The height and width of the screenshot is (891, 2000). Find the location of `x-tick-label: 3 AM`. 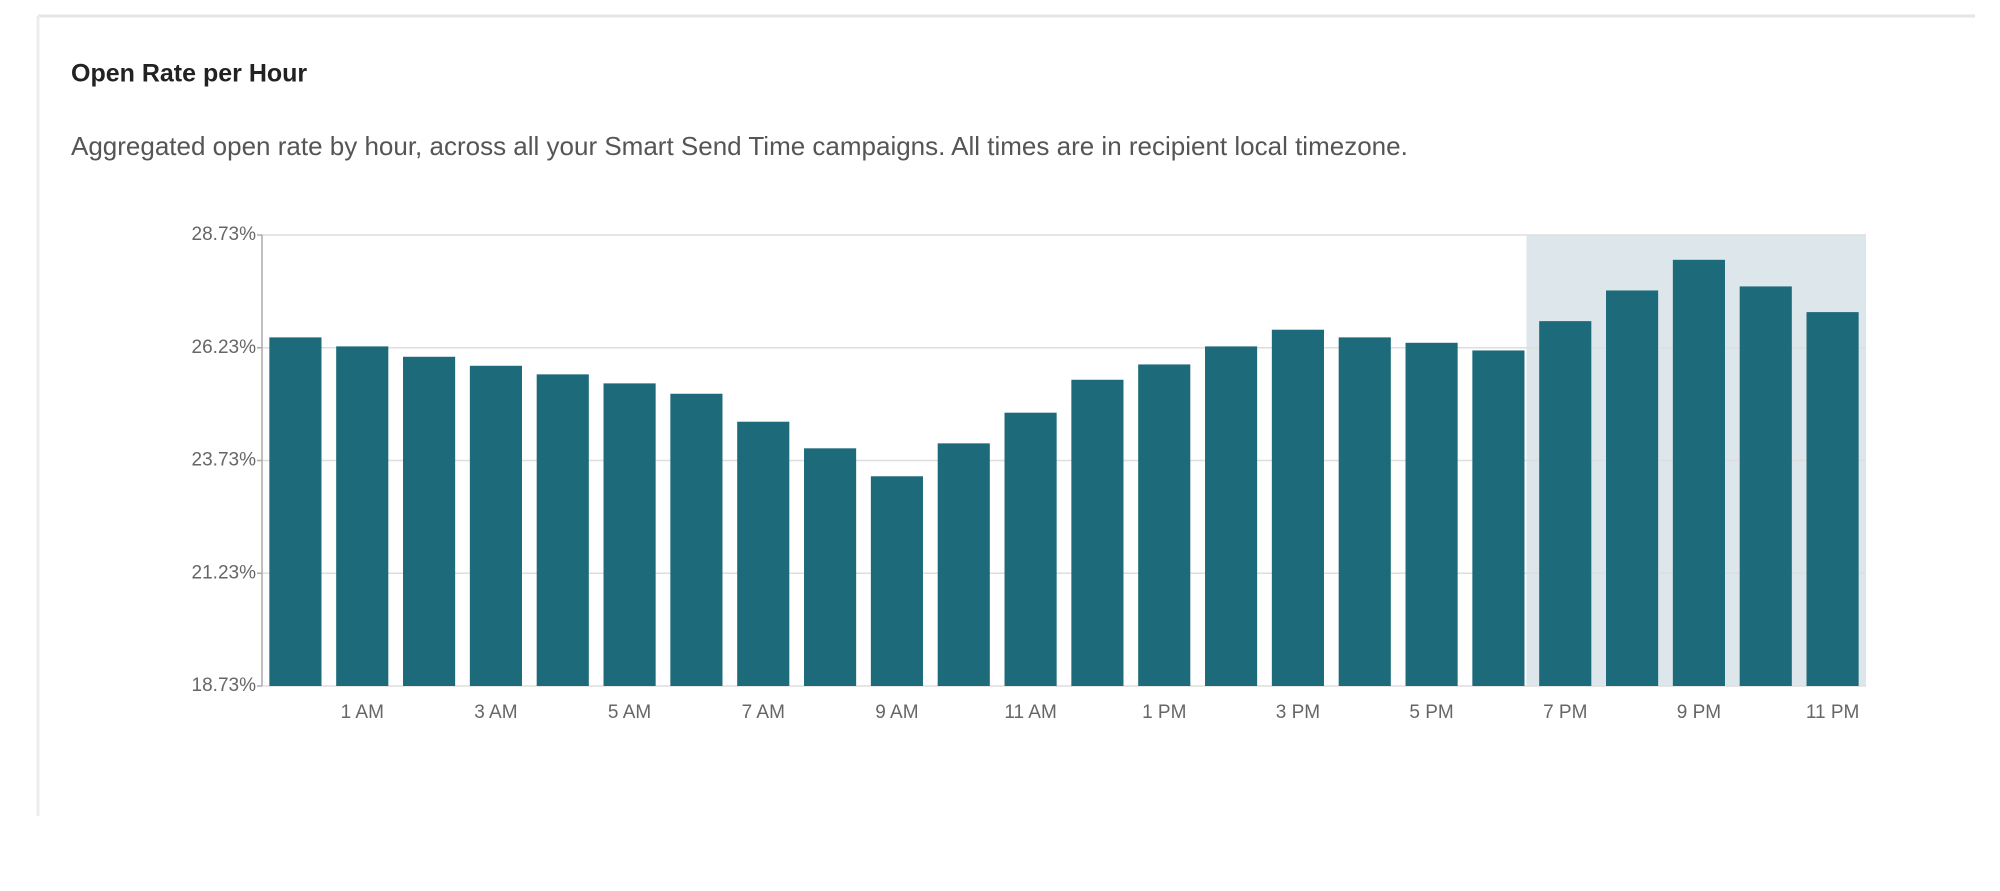

x-tick-label: 3 AM is located at coordinates (495, 712).